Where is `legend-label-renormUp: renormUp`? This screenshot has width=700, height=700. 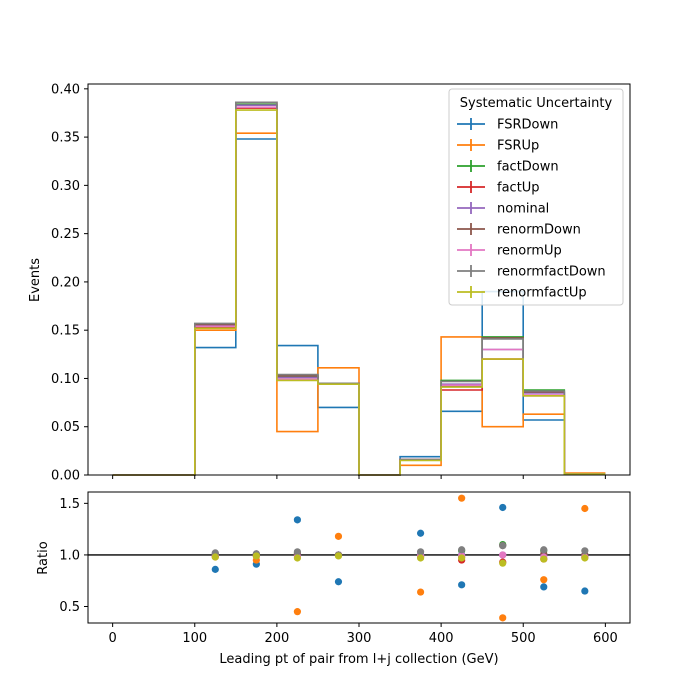 legend-label-renormUp: renormUp is located at coordinates (529, 251).